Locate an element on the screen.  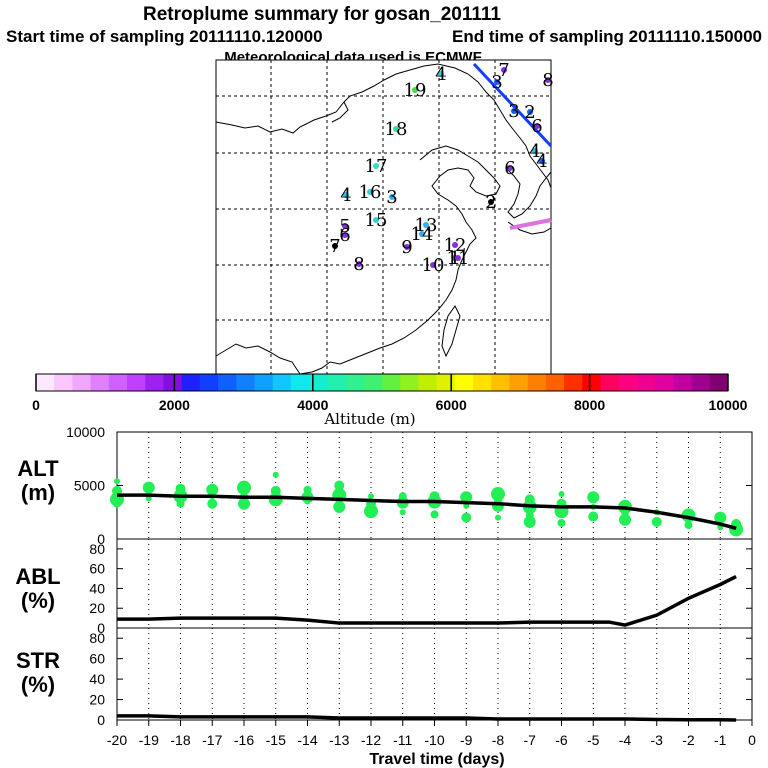
y-tick-label: 5000 is located at coordinates (89, 486).